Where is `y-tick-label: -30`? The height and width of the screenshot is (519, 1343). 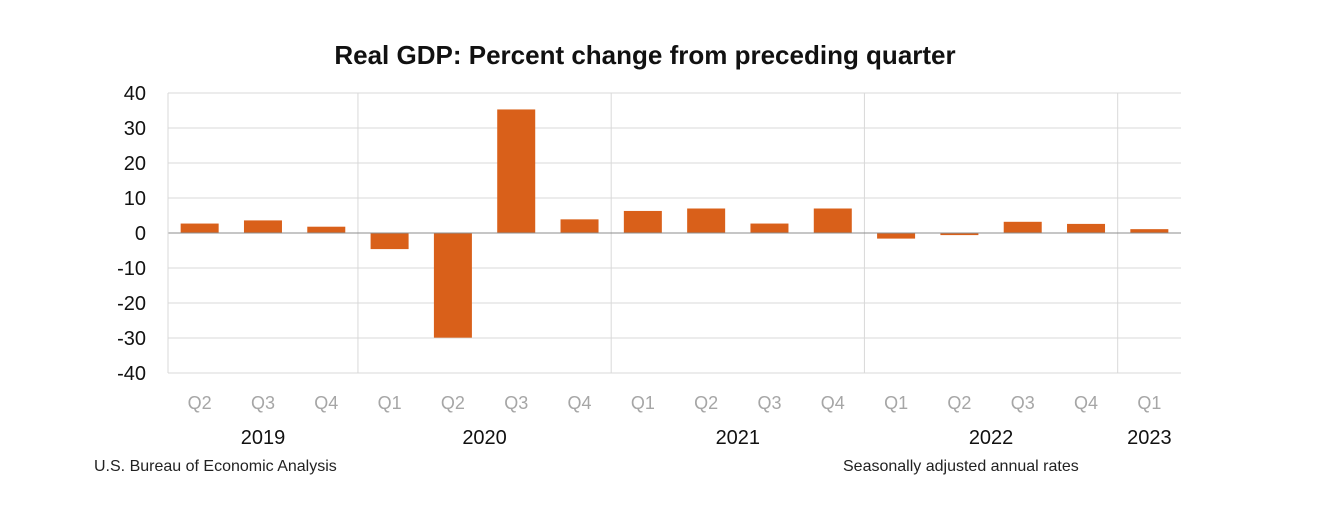
y-tick-label: -30 is located at coordinates (131, 339).